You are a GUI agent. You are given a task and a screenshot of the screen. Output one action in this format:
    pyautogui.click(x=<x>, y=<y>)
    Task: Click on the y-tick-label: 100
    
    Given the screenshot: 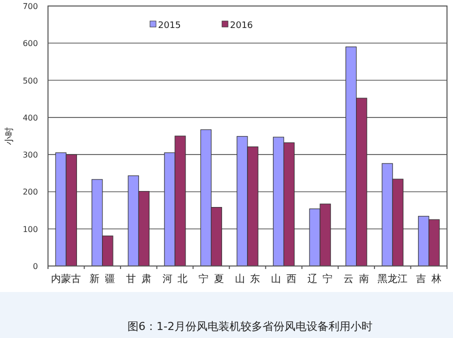 What is the action you would take?
    pyautogui.click(x=30, y=229)
    